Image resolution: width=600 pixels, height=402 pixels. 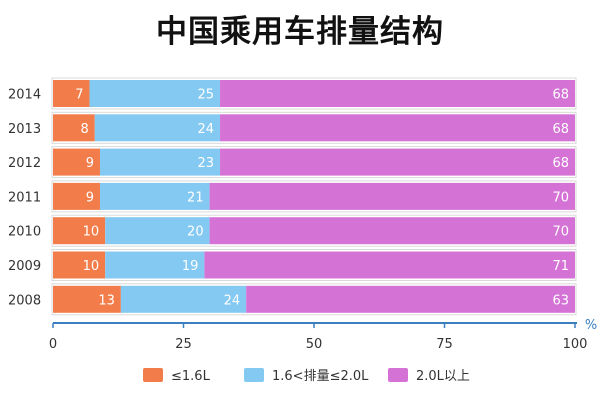 I want to click on category-label: 2012, so click(x=24, y=163).